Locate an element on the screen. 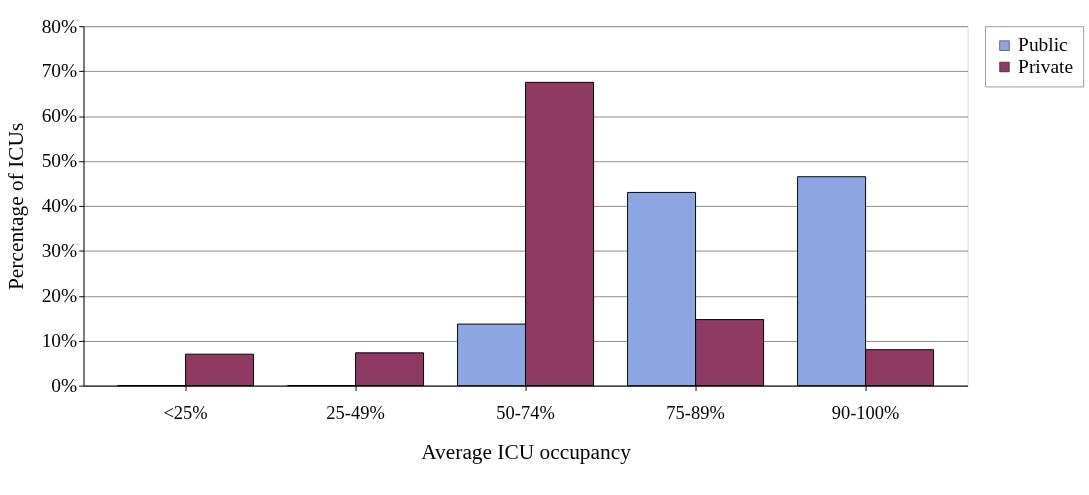  y-tick-label: 60% is located at coordinates (59, 116).